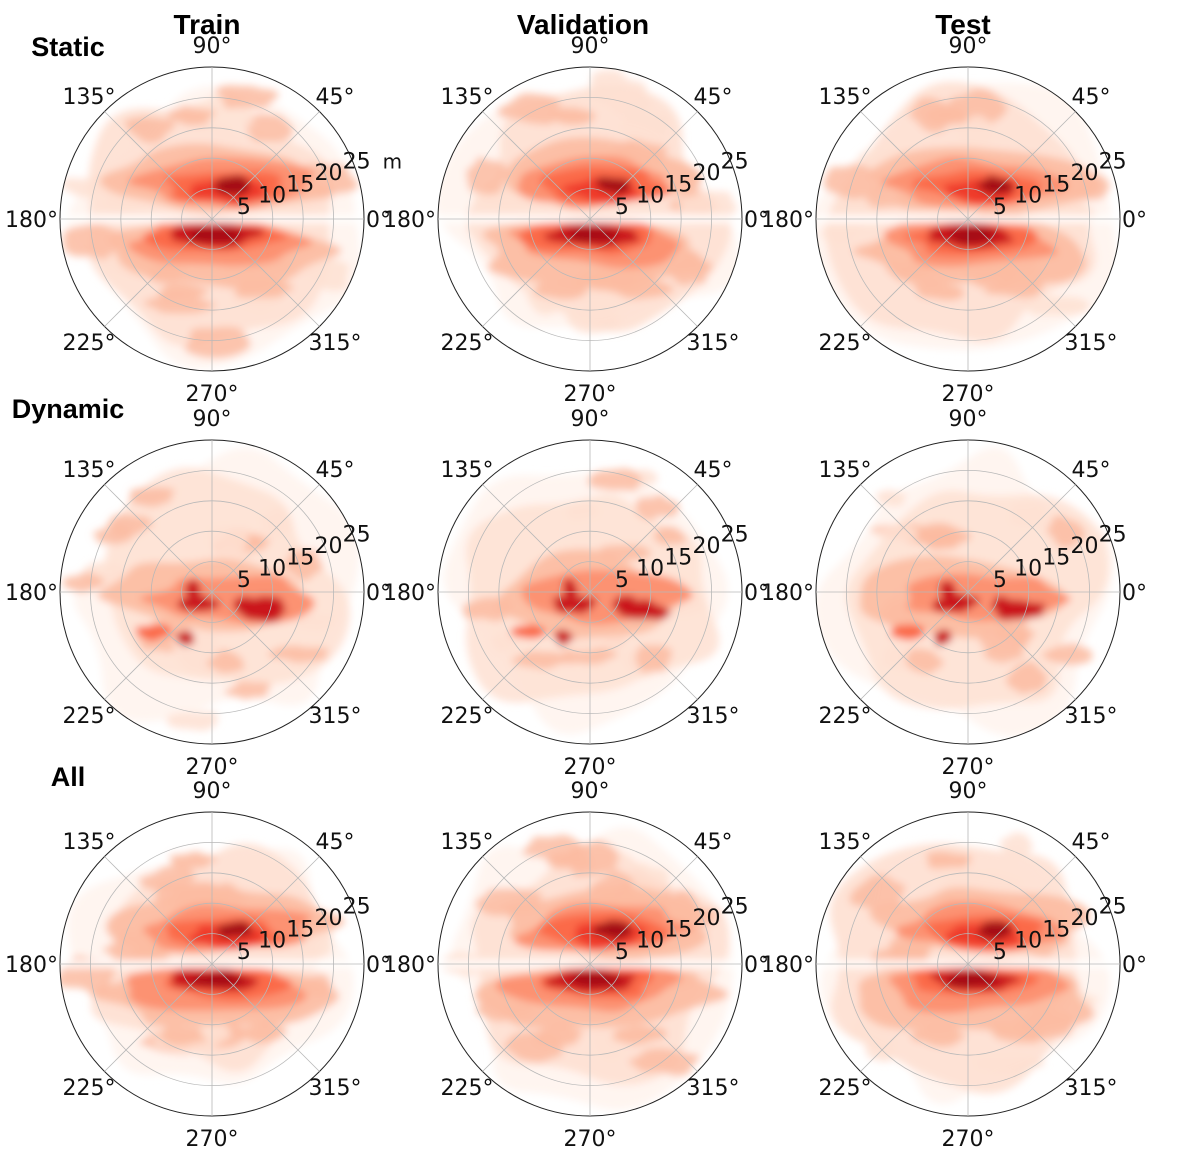 This screenshot has height=1157, width=1183. What do you see at coordinates (335, 97) in the screenshot?
I see `angle-tick-label: 45°` at bounding box center [335, 97].